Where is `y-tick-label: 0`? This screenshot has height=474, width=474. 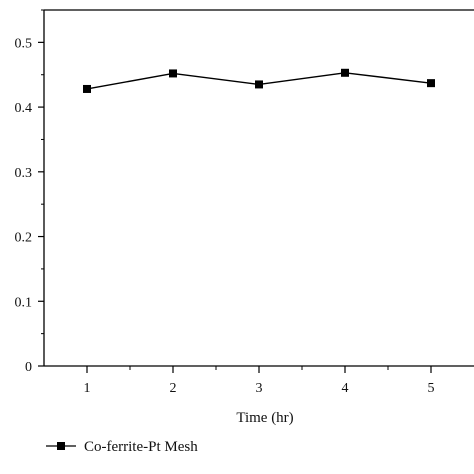
y-tick-label: 0 is located at coordinates (28, 367).